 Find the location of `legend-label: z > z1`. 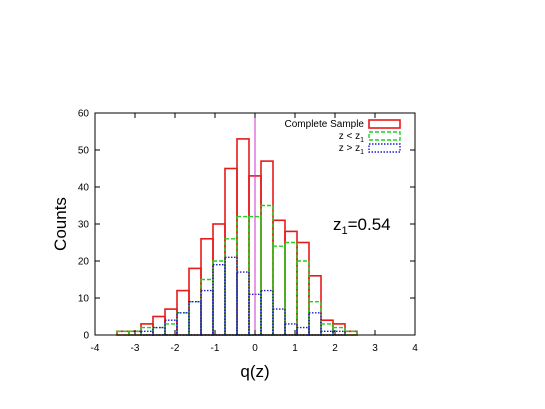

legend-label: z > z1 is located at coordinates (351, 149).